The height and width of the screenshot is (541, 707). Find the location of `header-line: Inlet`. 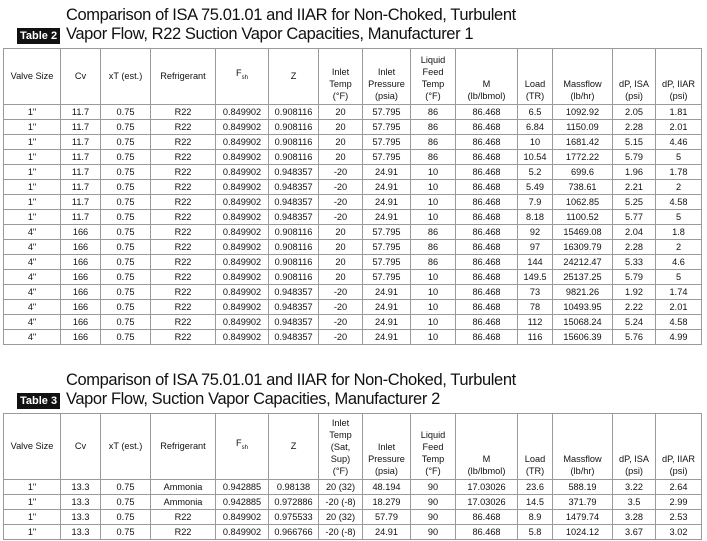

header-line: Inlet is located at coordinates (340, 72).